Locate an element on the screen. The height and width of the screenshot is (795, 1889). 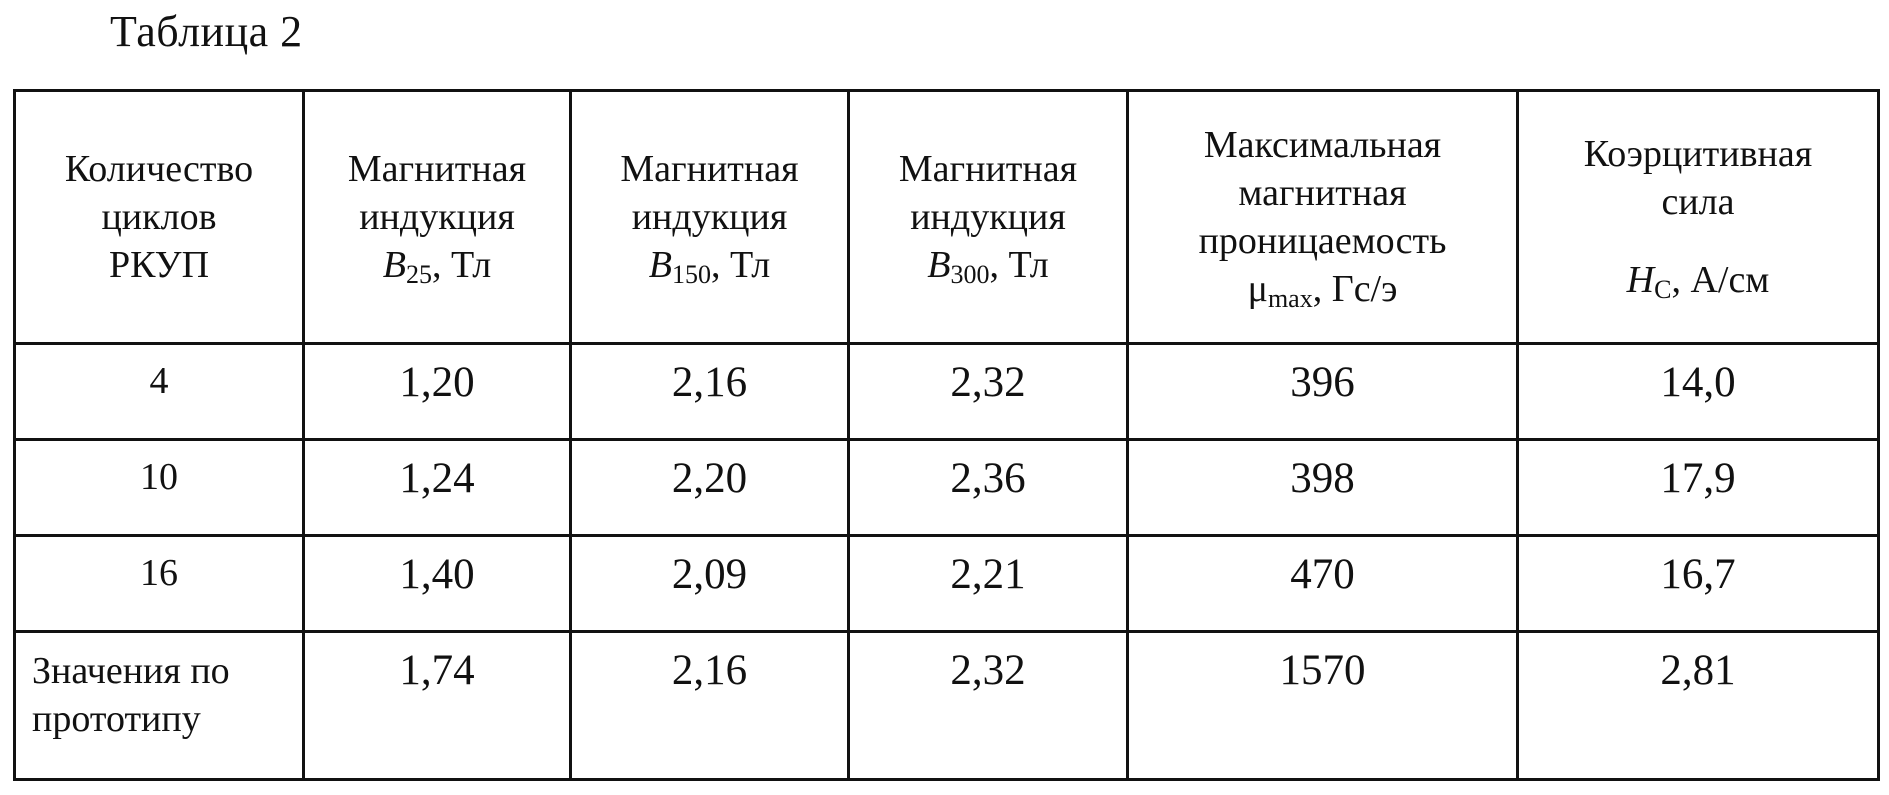
table-cell: 2,09 is located at coordinates (709, 583).